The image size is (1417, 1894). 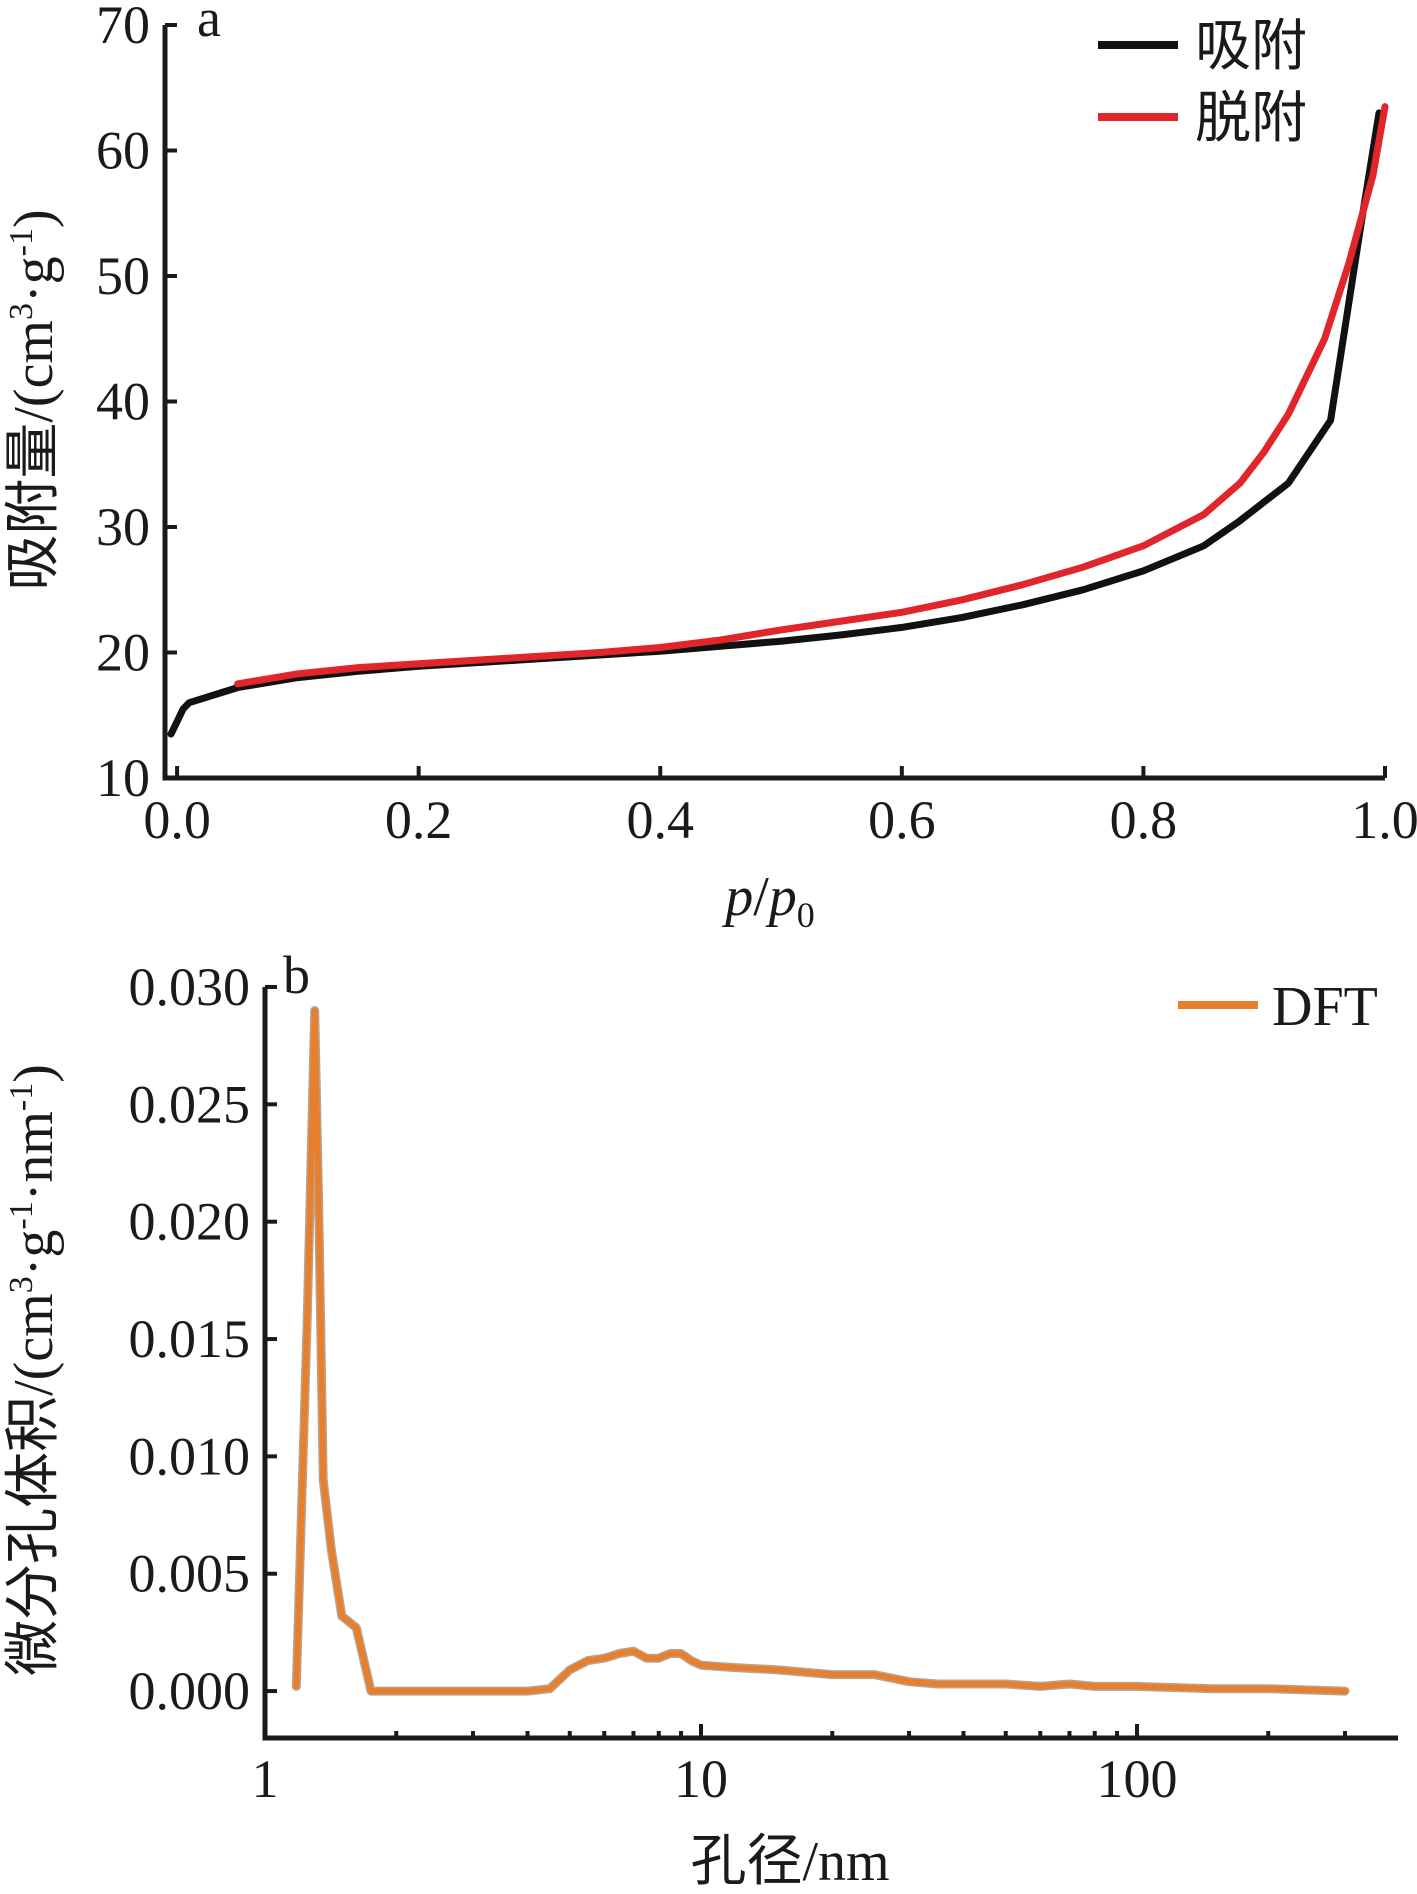 I want to click on y-tick-label: 0.020, so click(x=190, y=1222).